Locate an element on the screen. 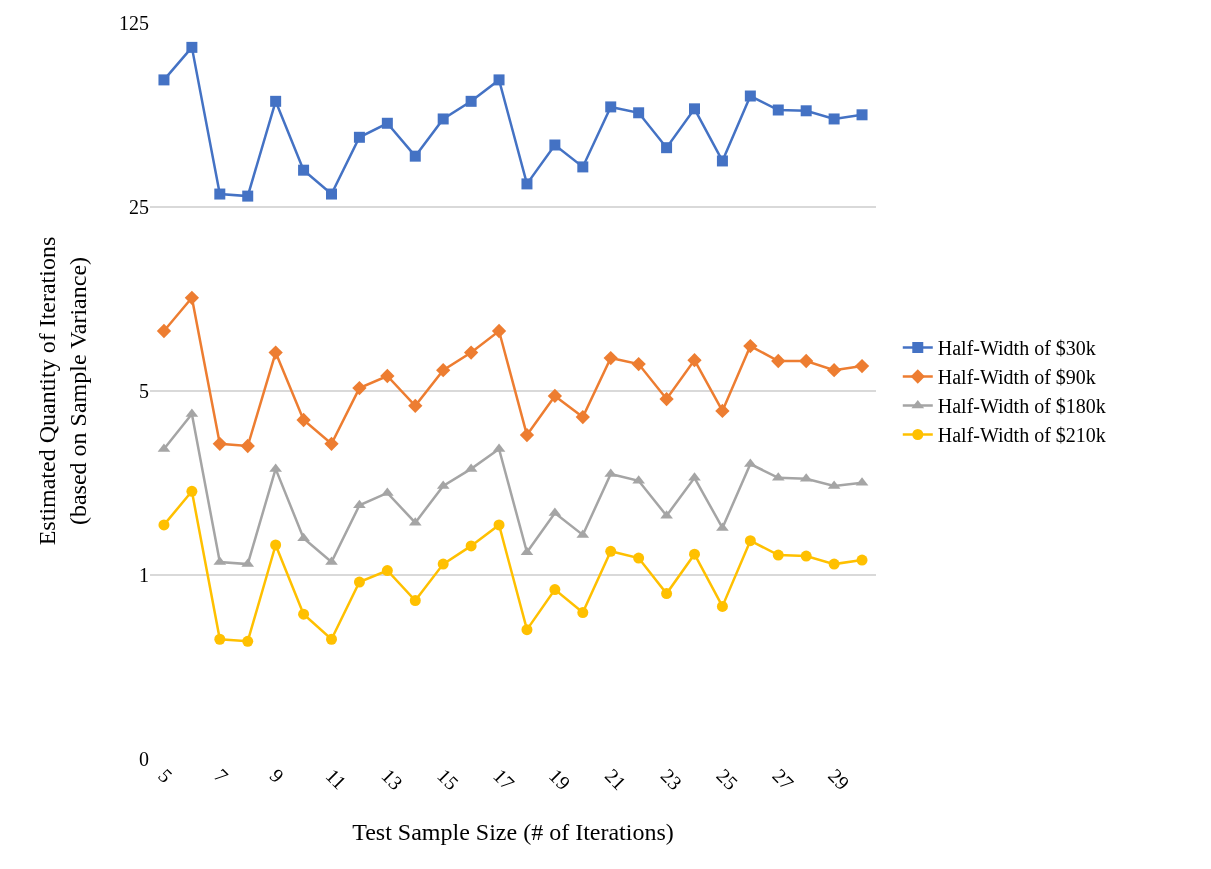  y-axis-title: Estimated Quantity of Iterations (based on Sample Variance) is located at coordinates (62, 391).